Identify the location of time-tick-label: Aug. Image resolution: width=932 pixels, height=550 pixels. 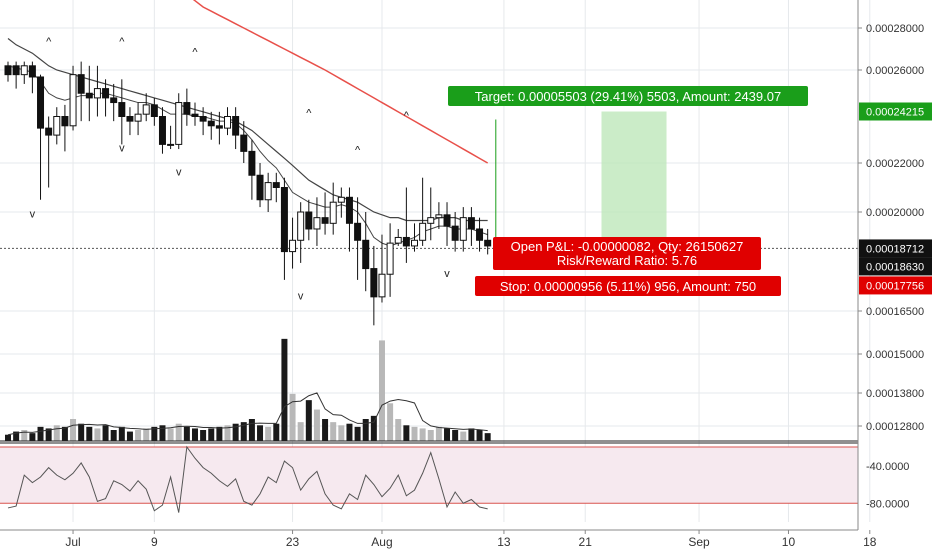
(381, 542).